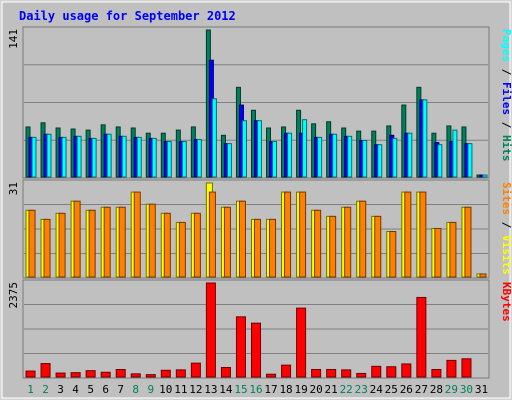  What do you see at coordinates (406, 389) in the screenshot?
I see `x-tick-label: 26` at bounding box center [406, 389].